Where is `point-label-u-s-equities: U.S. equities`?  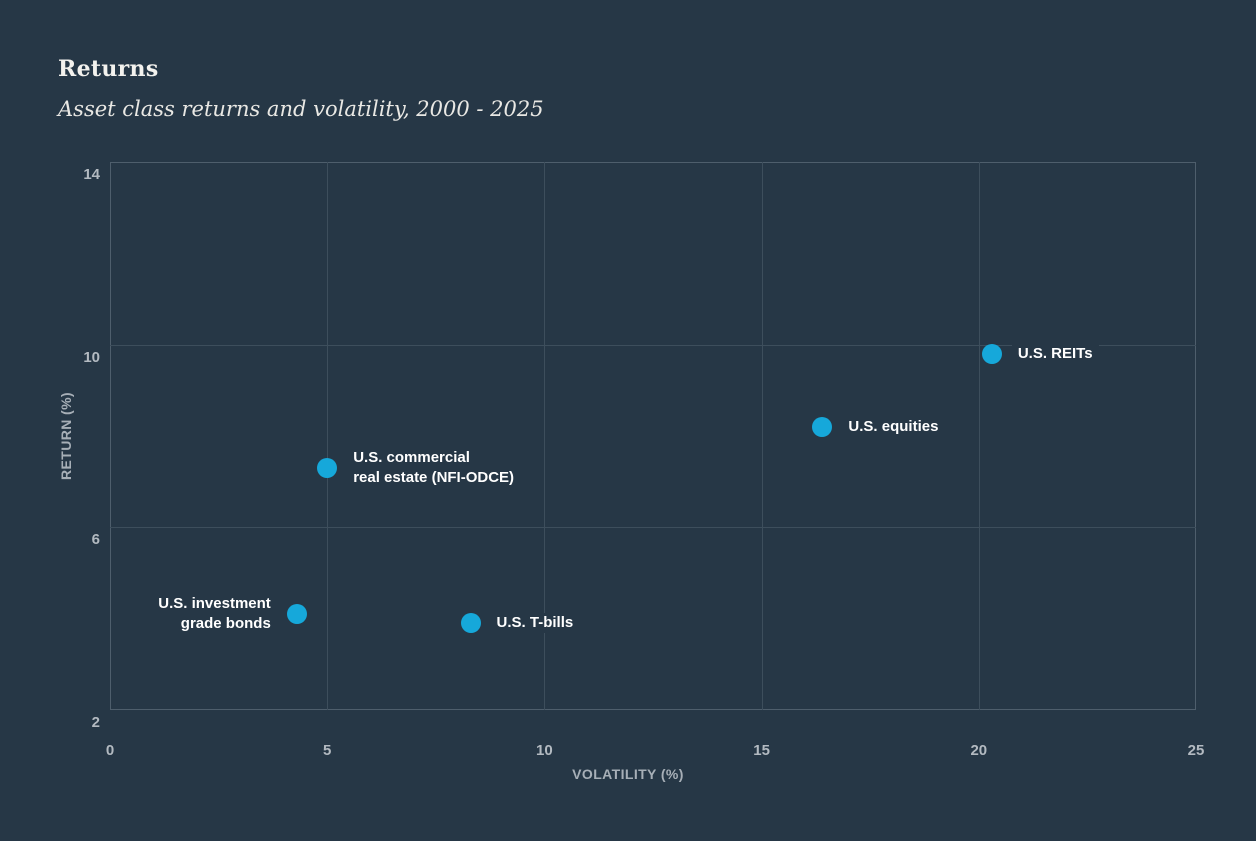 point-label-u-s-equities: U.S. equities is located at coordinates (893, 426).